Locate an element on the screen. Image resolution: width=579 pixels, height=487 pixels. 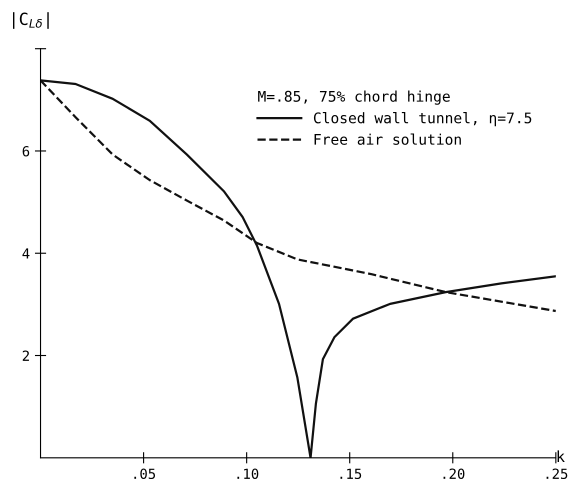
y-tick-label: 6 is located at coordinates (26, 151).